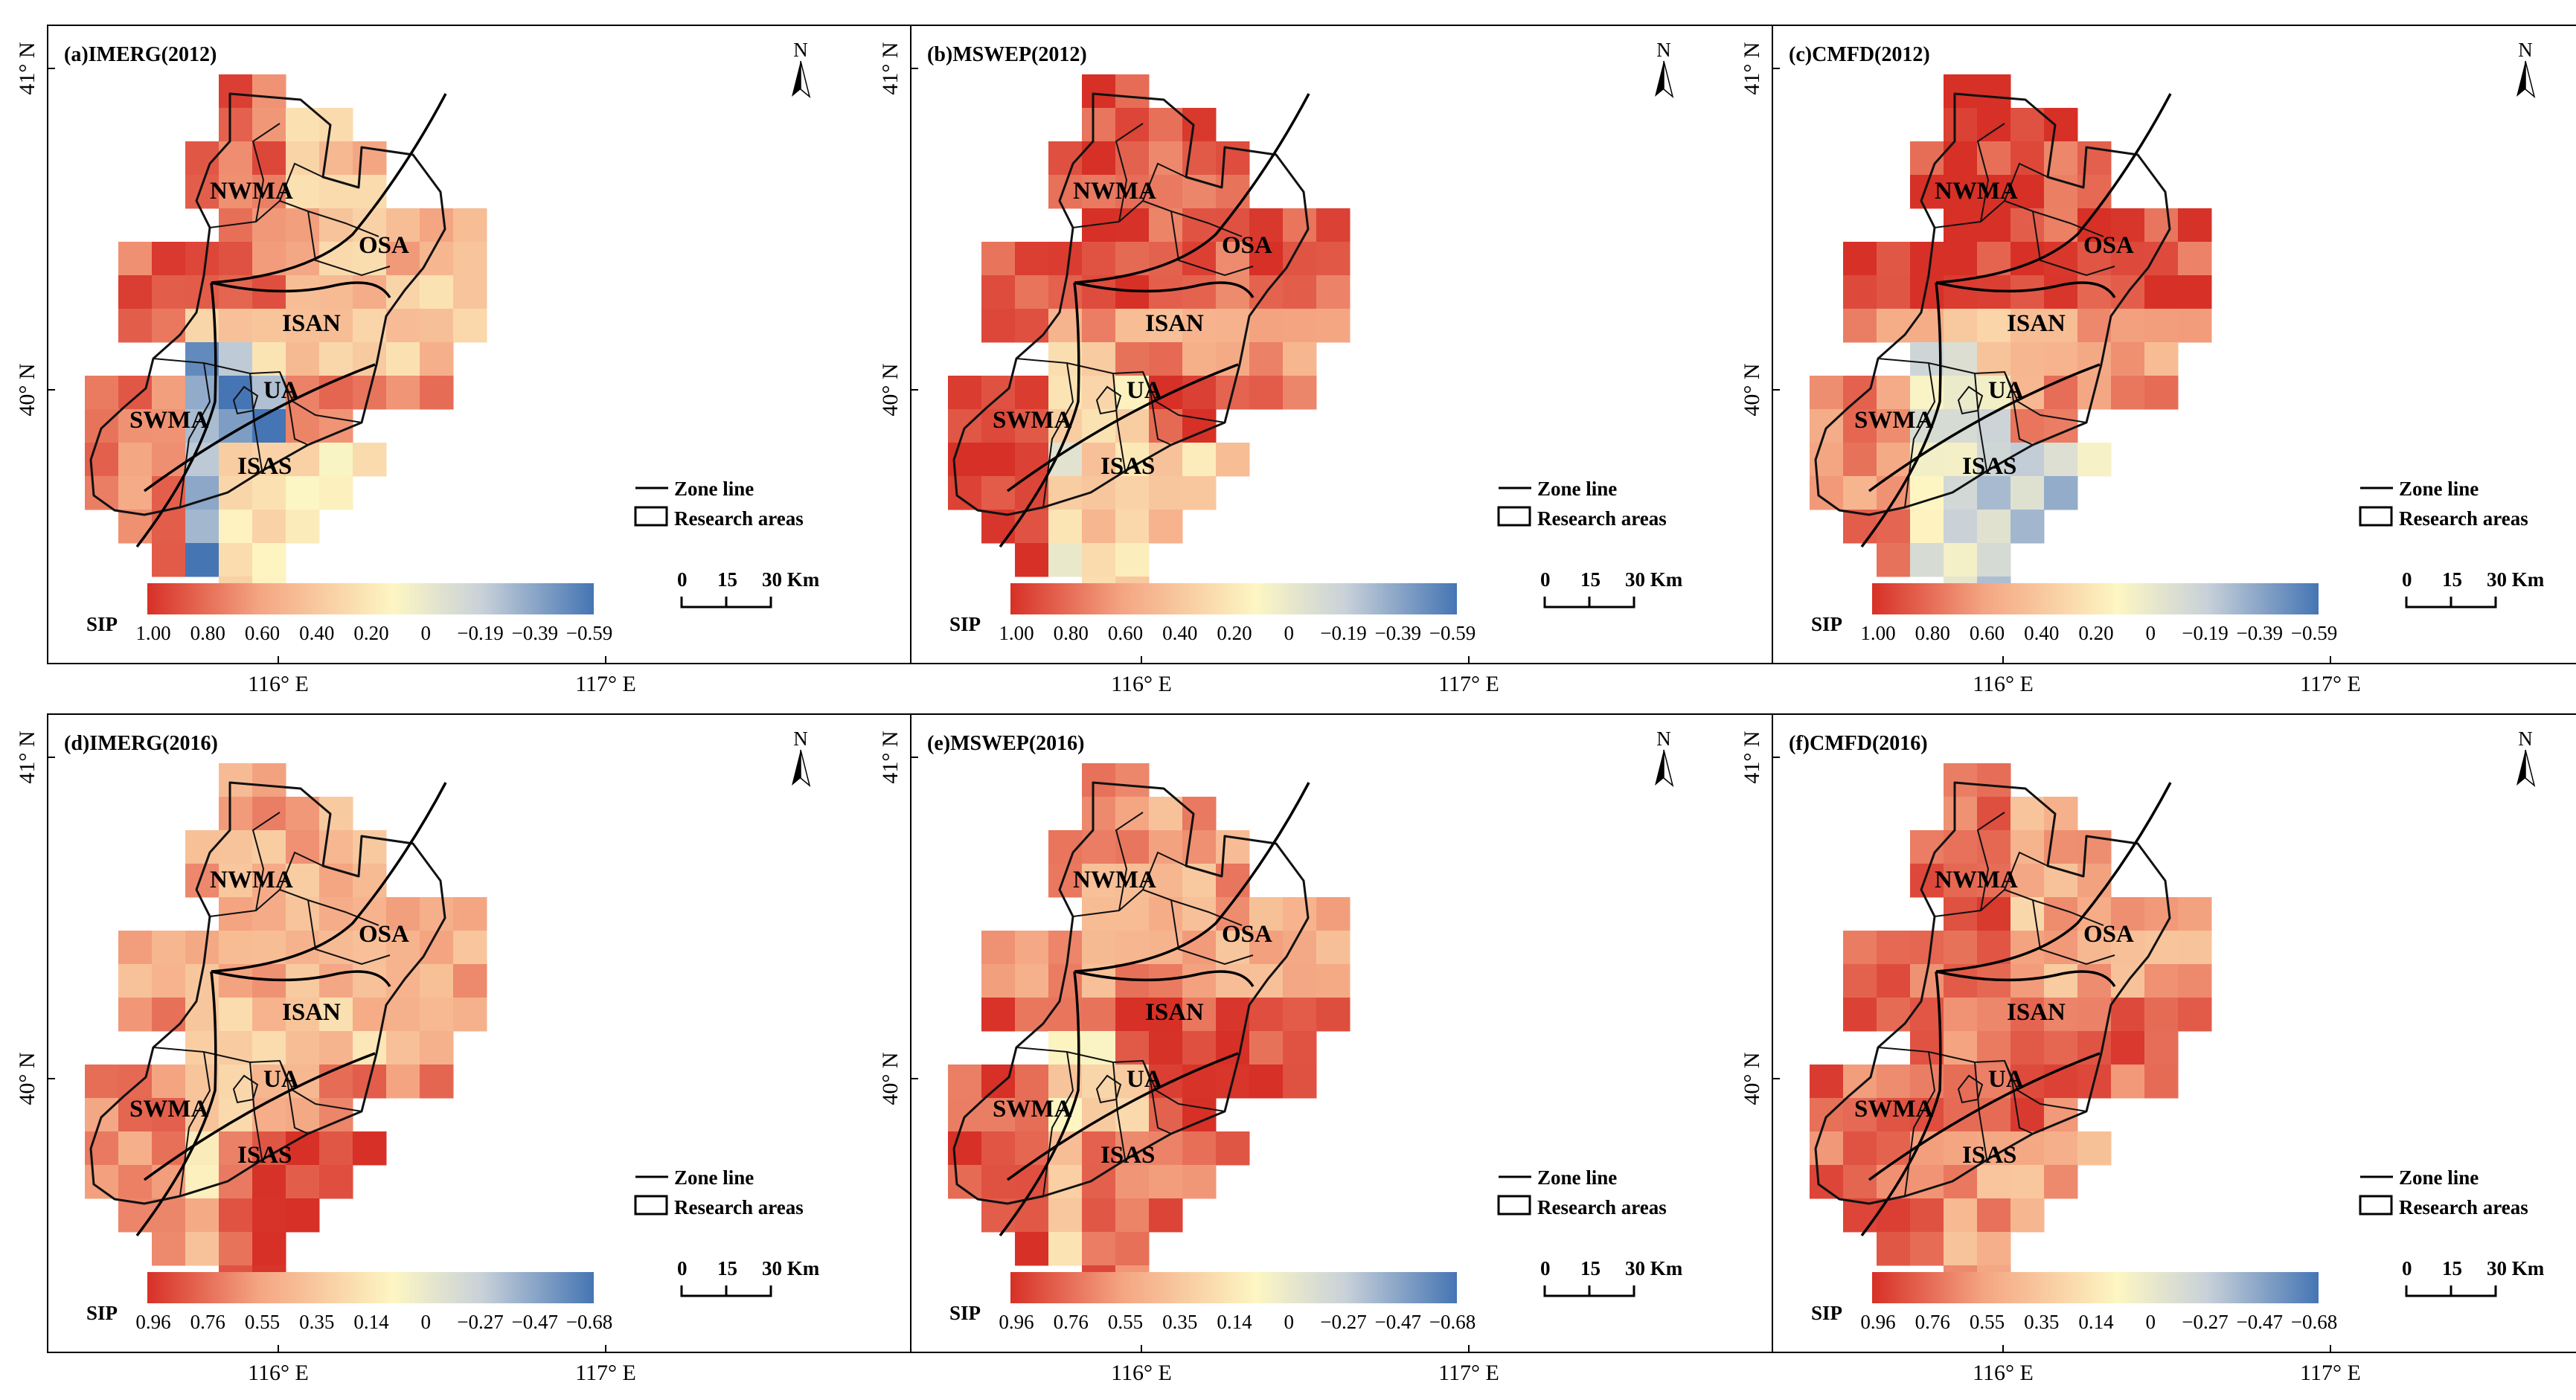 This screenshot has height=1400, width=2576. I want to click on sip-map: NWMA OSA ISAN UA SWMA ISAS, so click(1150, 1023).